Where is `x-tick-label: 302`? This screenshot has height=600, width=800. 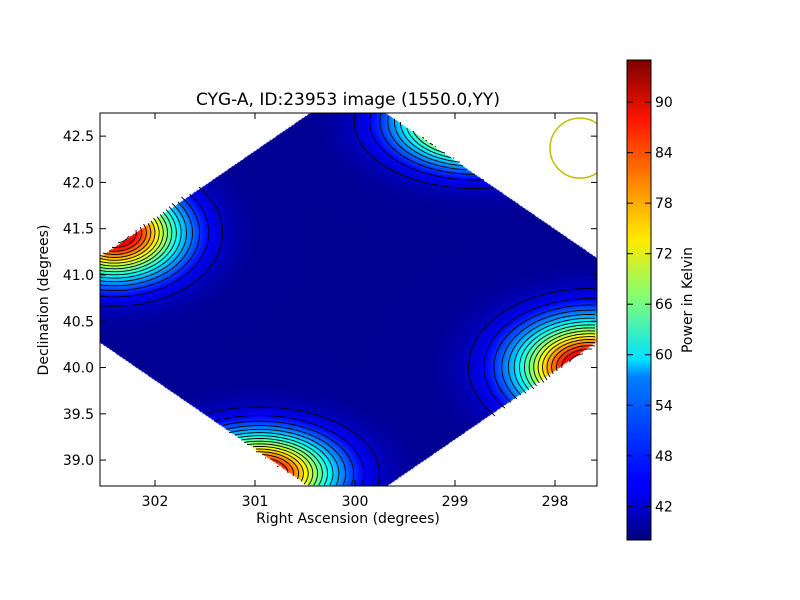
x-tick-label: 302 is located at coordinates (155, 502).